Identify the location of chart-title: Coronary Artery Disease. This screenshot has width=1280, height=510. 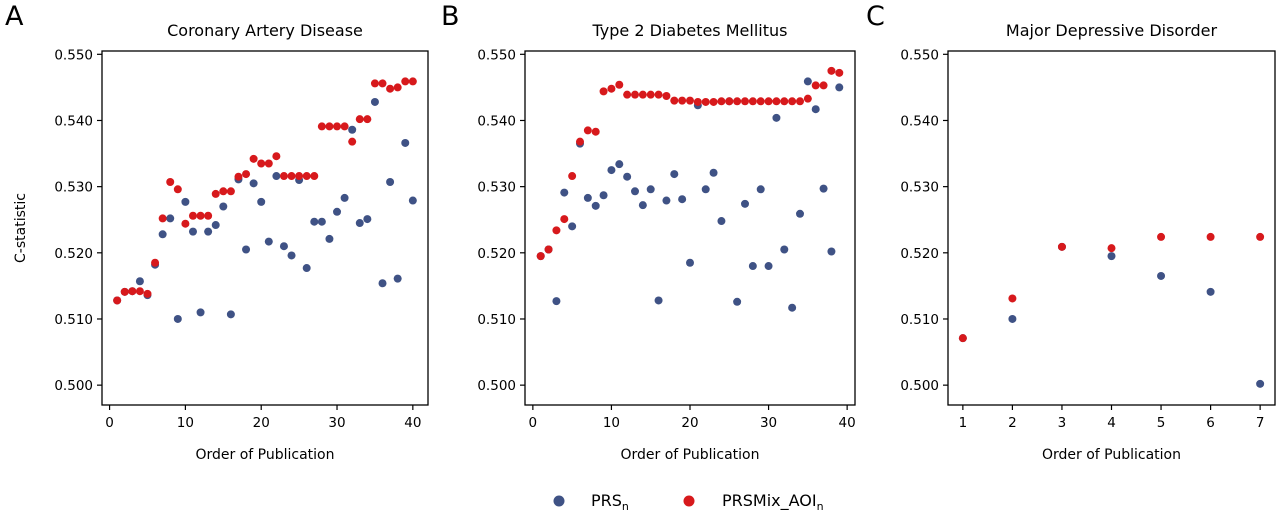
(265, 30).